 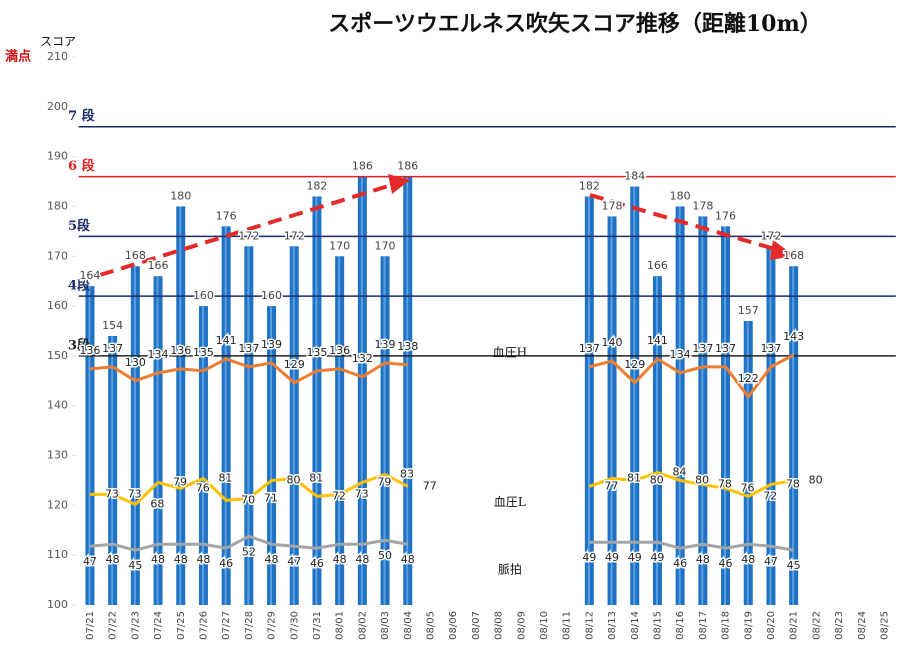 I want to click on y-axis-label: スコア, so click(x=58, y=42).